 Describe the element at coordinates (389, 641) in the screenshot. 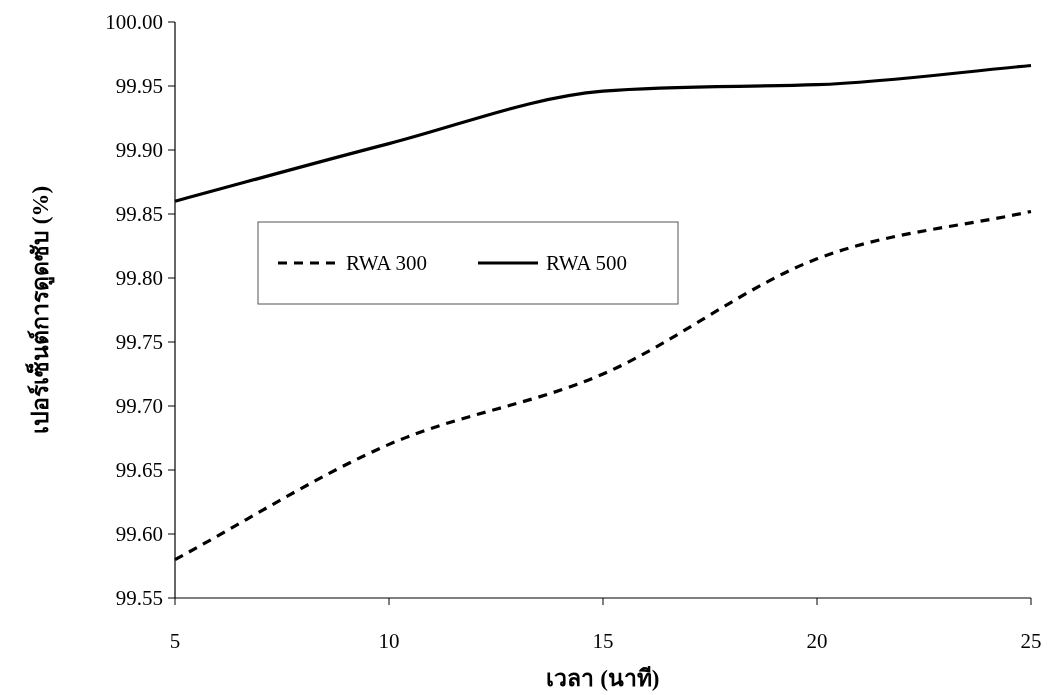

I see `x-tick-label: 10` at that location.